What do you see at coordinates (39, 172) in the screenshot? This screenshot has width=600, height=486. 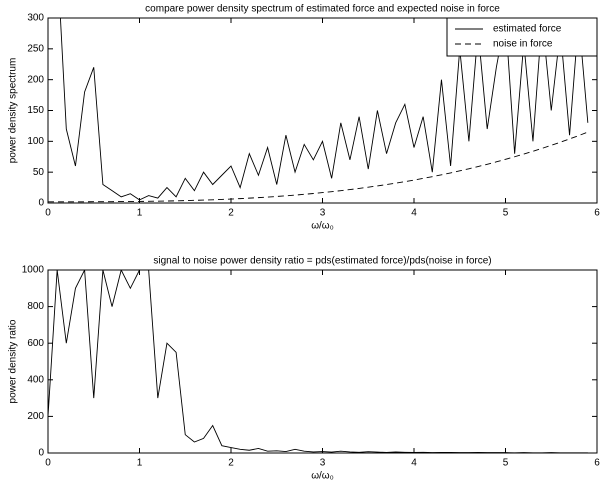 I see `y-tick-label: 50` at bounding box center [39, 172].